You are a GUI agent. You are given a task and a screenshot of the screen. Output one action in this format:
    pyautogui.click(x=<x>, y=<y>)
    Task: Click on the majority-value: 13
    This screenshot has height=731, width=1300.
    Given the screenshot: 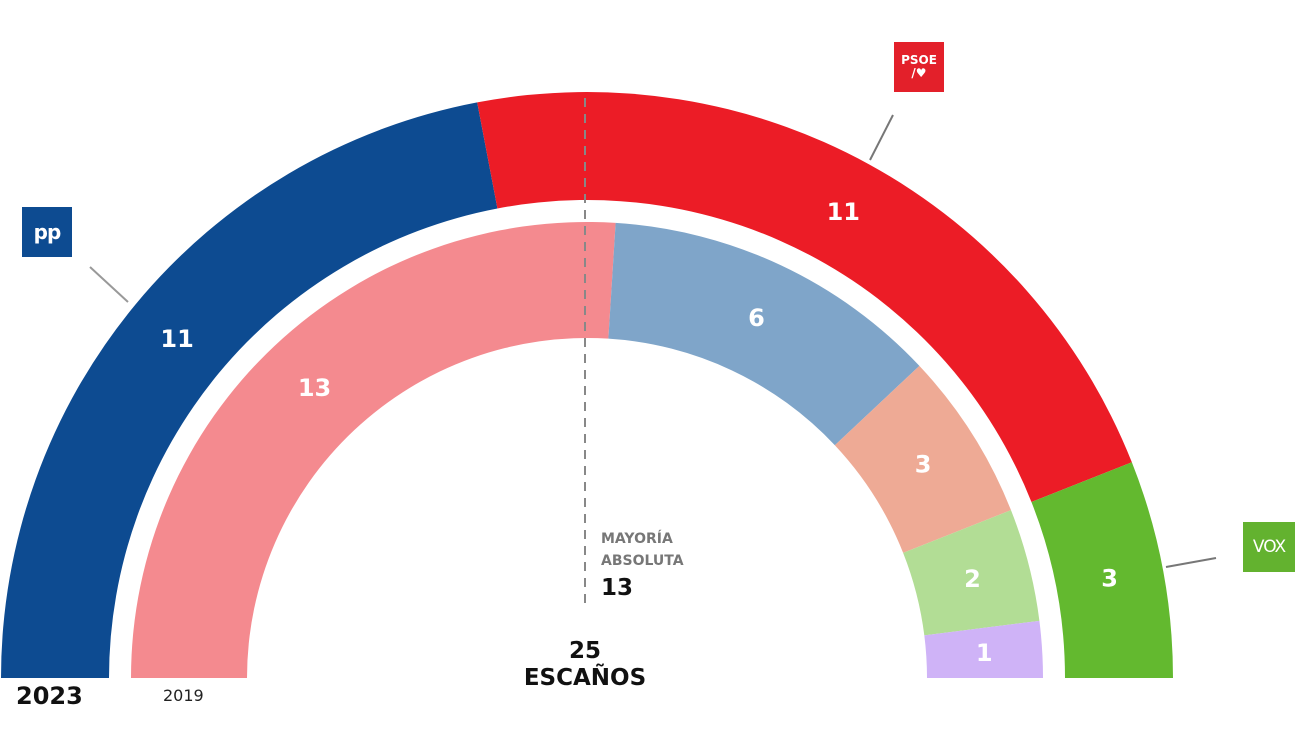 What is the action you would take?
    pyautogui.click(x=617, y=588)
    